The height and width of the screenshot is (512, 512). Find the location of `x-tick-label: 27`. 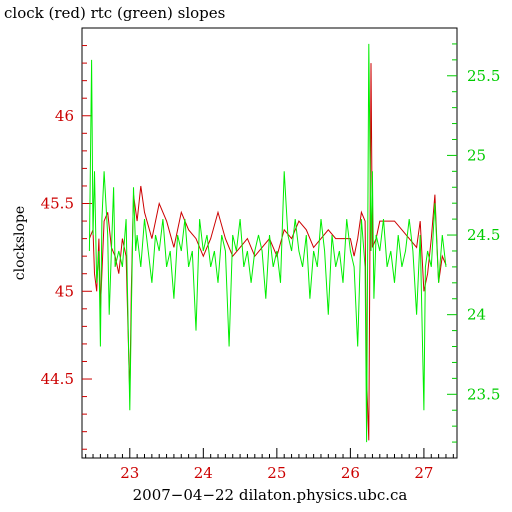

x-tick-label: 27 is located at coordinates (423, 473).